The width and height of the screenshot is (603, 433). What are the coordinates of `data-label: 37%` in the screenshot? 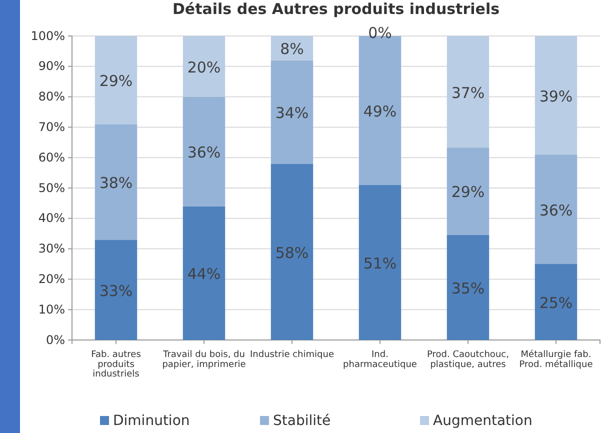 It's located at (468, 93).